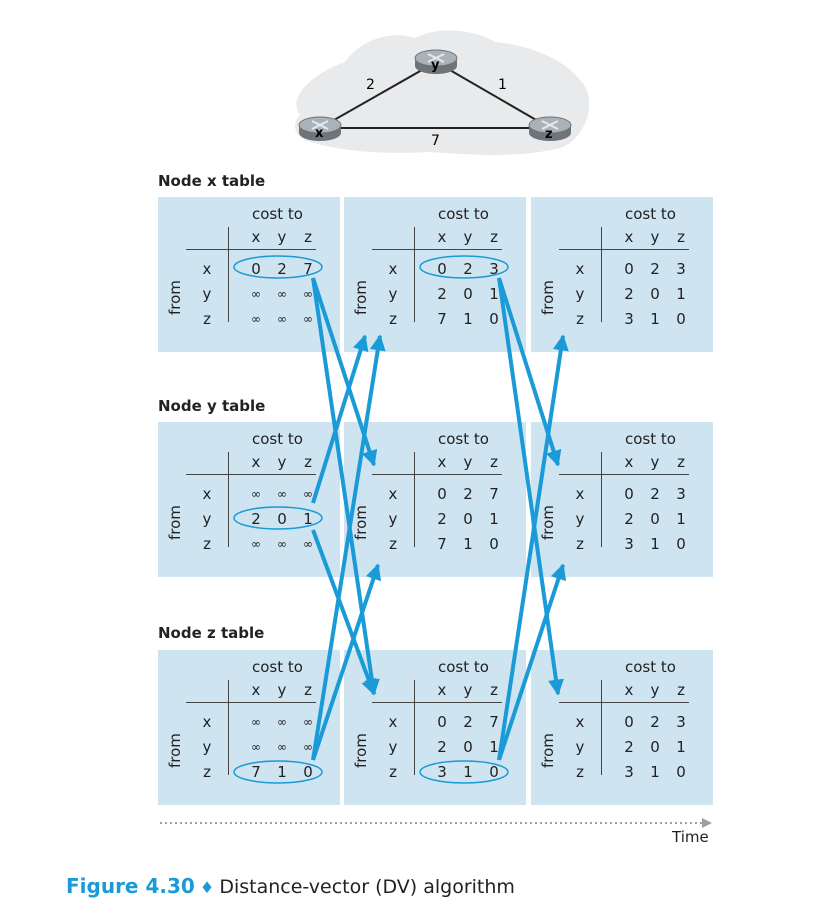 This screenshot has width=827, height=924. Describe the element at coordinates (530, 486) in the screenshot. I see `arrow-x1-to-z` at that location.